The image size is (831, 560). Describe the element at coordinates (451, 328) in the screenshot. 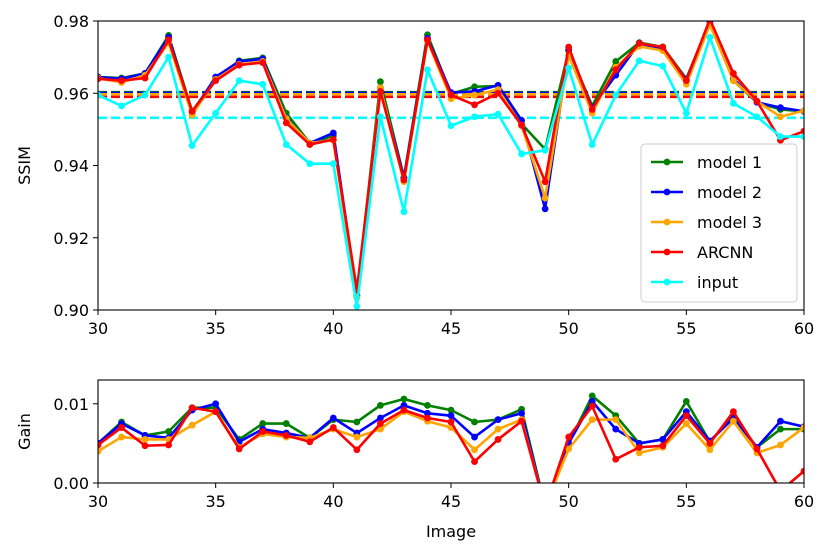

I see `ssim-xtick-label-3: 45` at that location.